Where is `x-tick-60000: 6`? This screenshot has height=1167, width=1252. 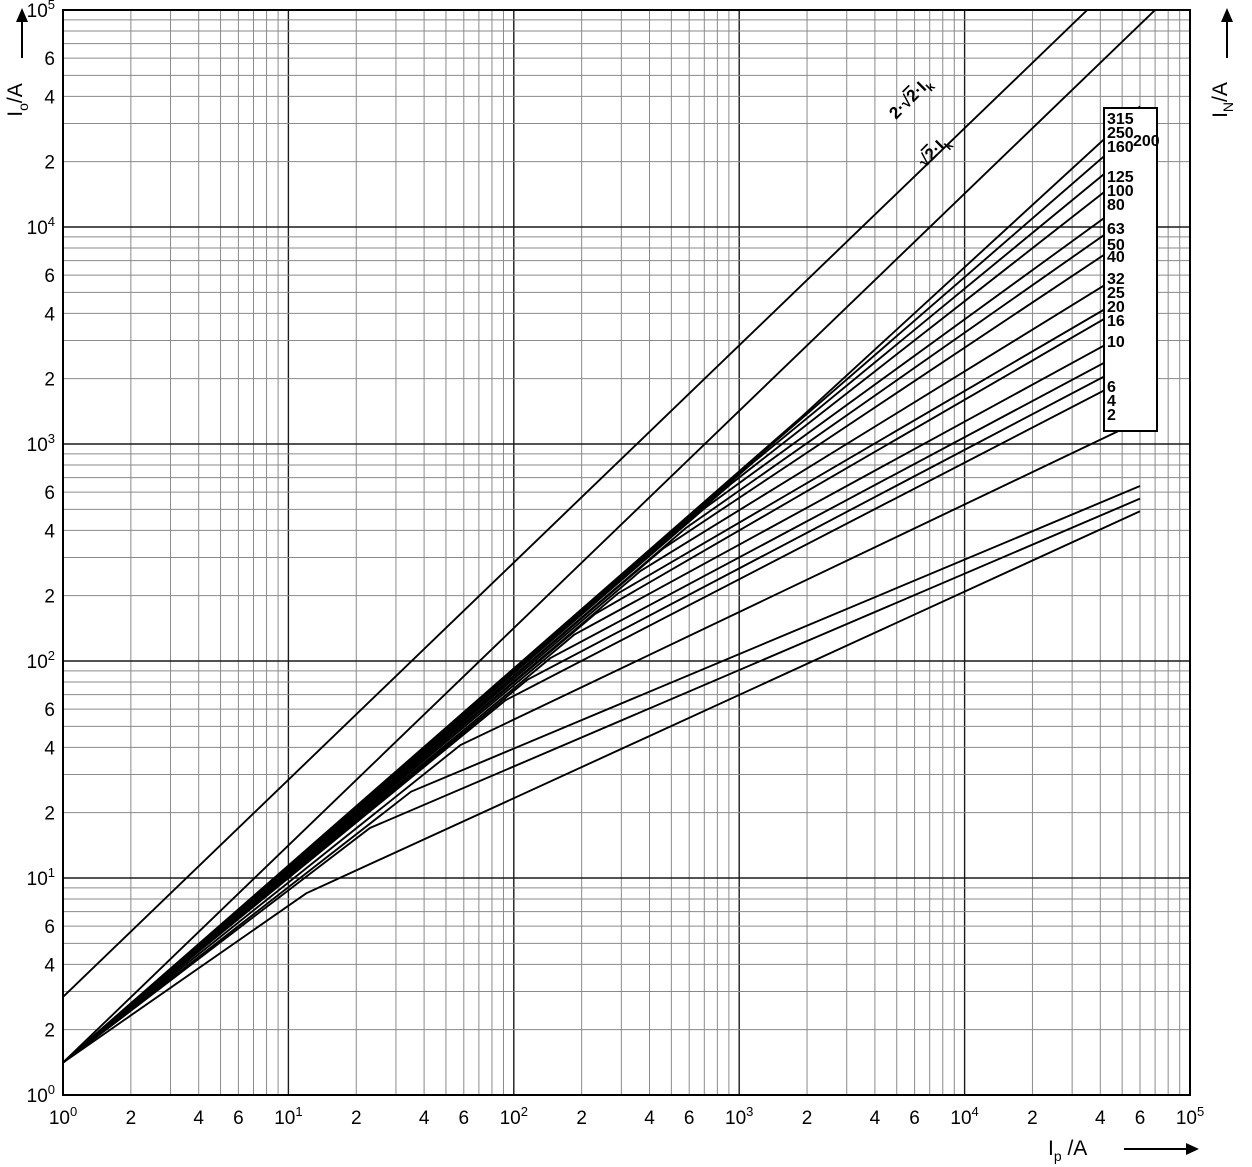
x-tick-60000: 6 is located at coordinates (1140, 1118).